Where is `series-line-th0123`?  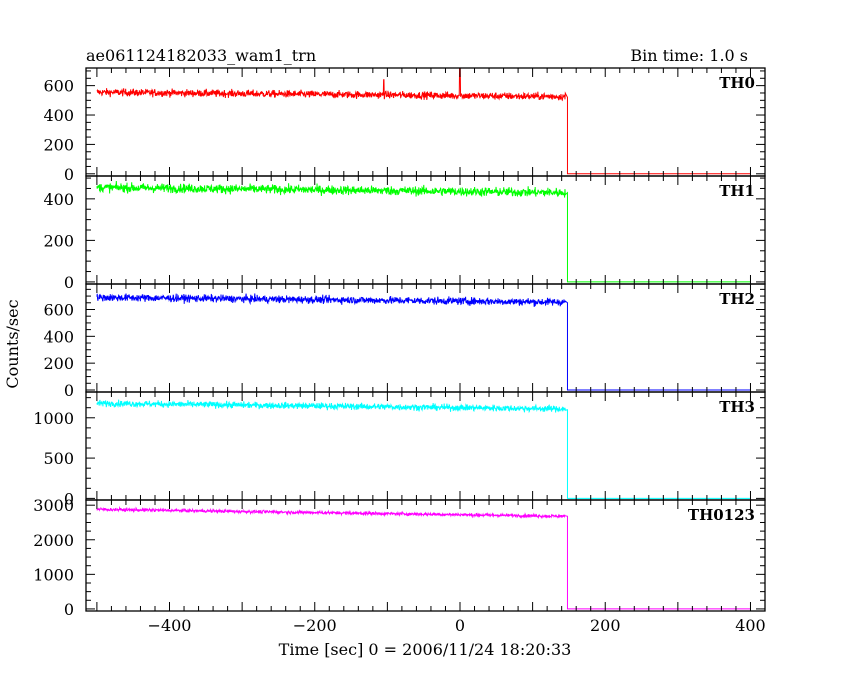 series-line-th0123 is located at coordinates (423, 557).